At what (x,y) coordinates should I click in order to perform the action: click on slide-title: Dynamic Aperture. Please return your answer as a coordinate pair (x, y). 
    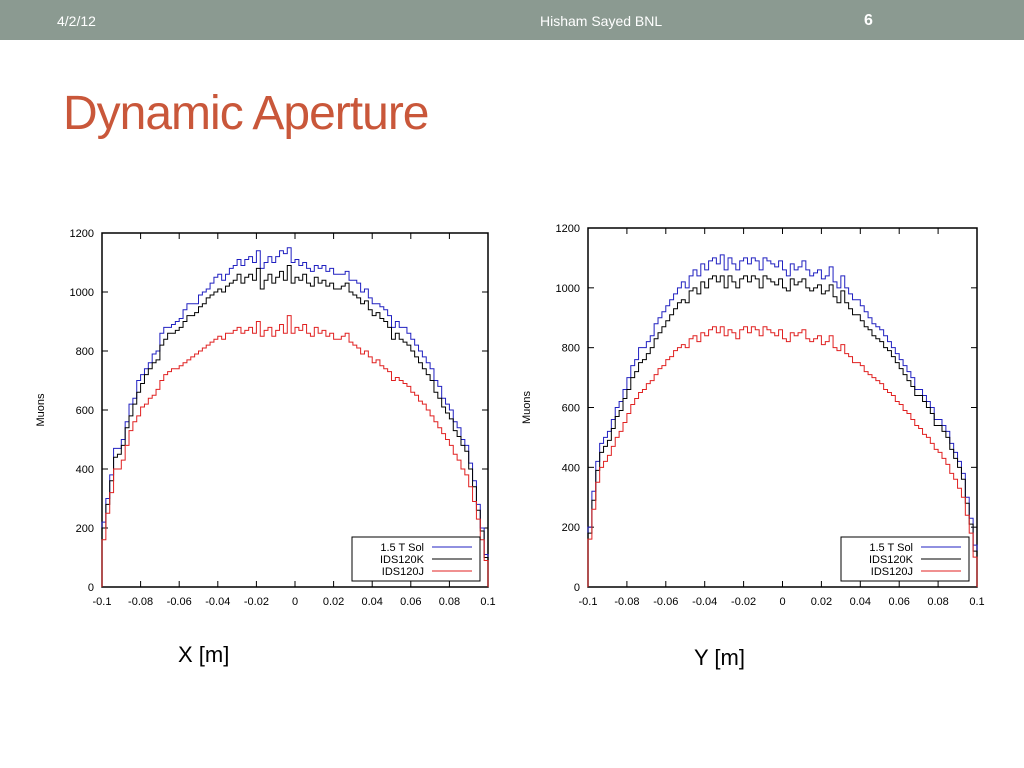
    Looking at the image, I should click on (246, 113).